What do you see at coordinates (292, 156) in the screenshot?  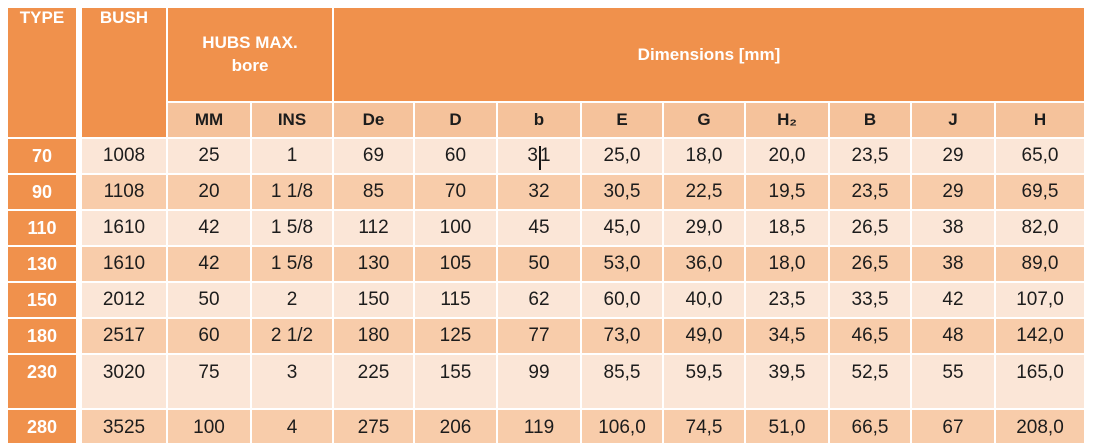 I see `data-cell: 1` at bounding box center [292, 156].